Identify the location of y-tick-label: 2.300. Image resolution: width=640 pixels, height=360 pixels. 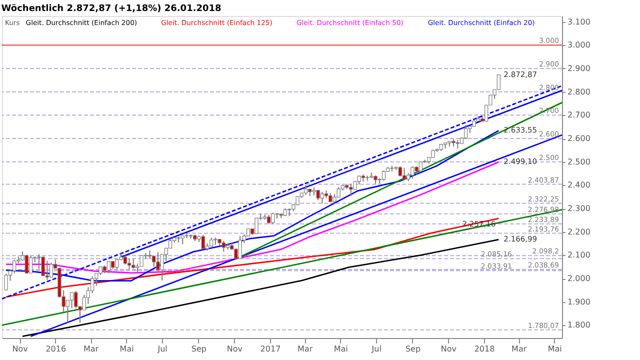
(579, 208).